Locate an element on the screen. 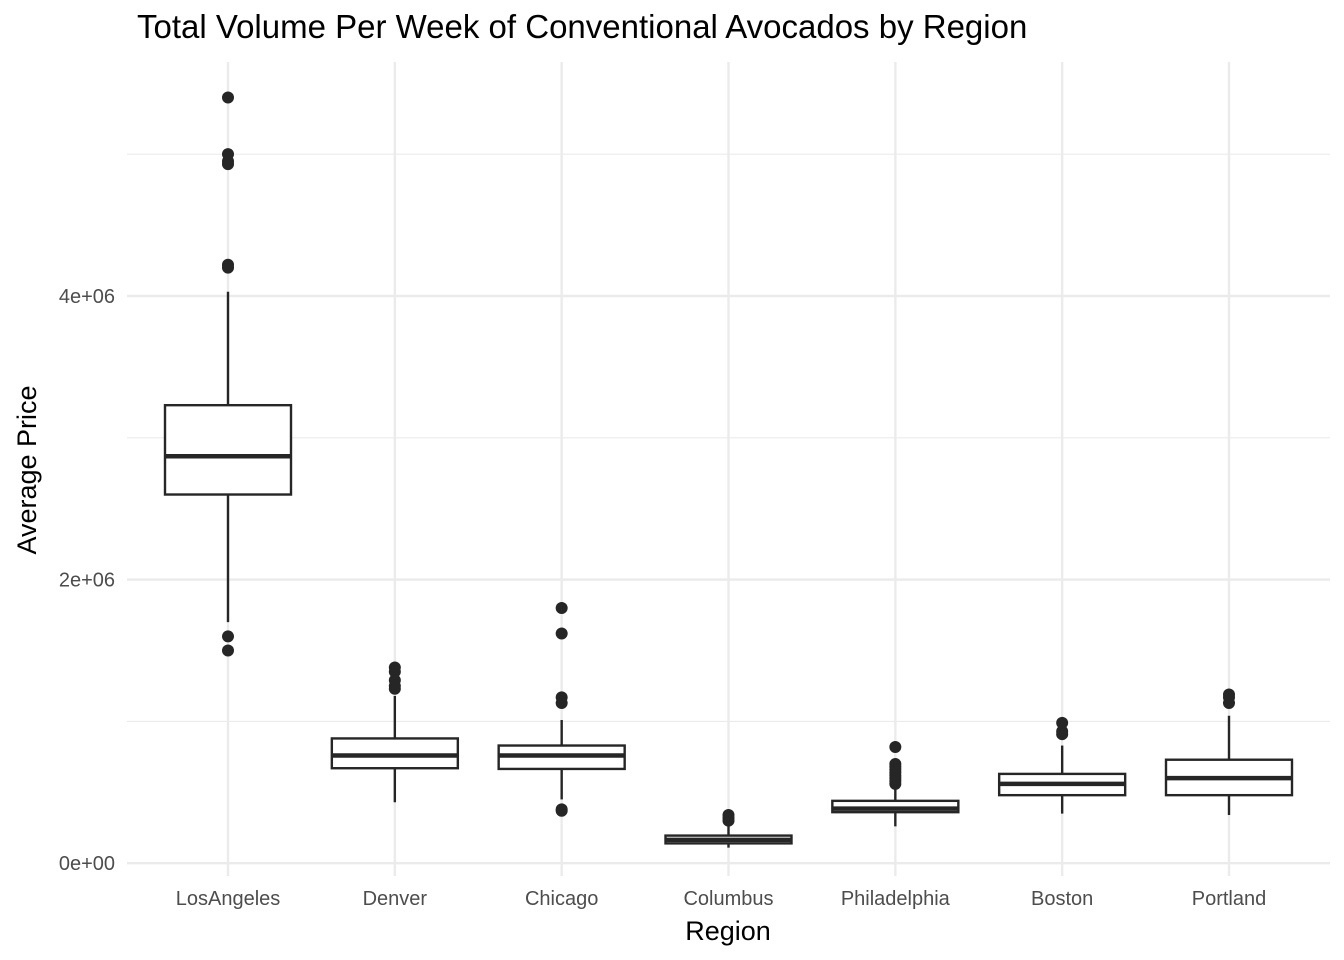 Image resolution: width=1344 pixels, height=960 pixels. box-philadelphia is located at coordinates (895, 783).